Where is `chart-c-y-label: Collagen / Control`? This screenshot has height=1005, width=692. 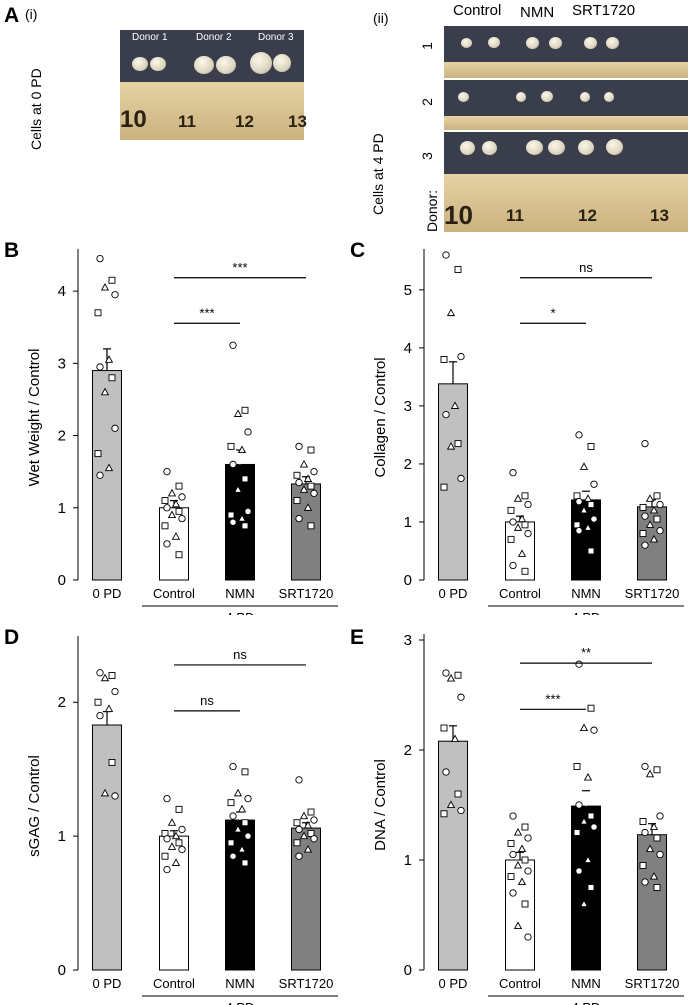 chart-c-y-label: Collagen / Control is located at coordinates (380, 417).